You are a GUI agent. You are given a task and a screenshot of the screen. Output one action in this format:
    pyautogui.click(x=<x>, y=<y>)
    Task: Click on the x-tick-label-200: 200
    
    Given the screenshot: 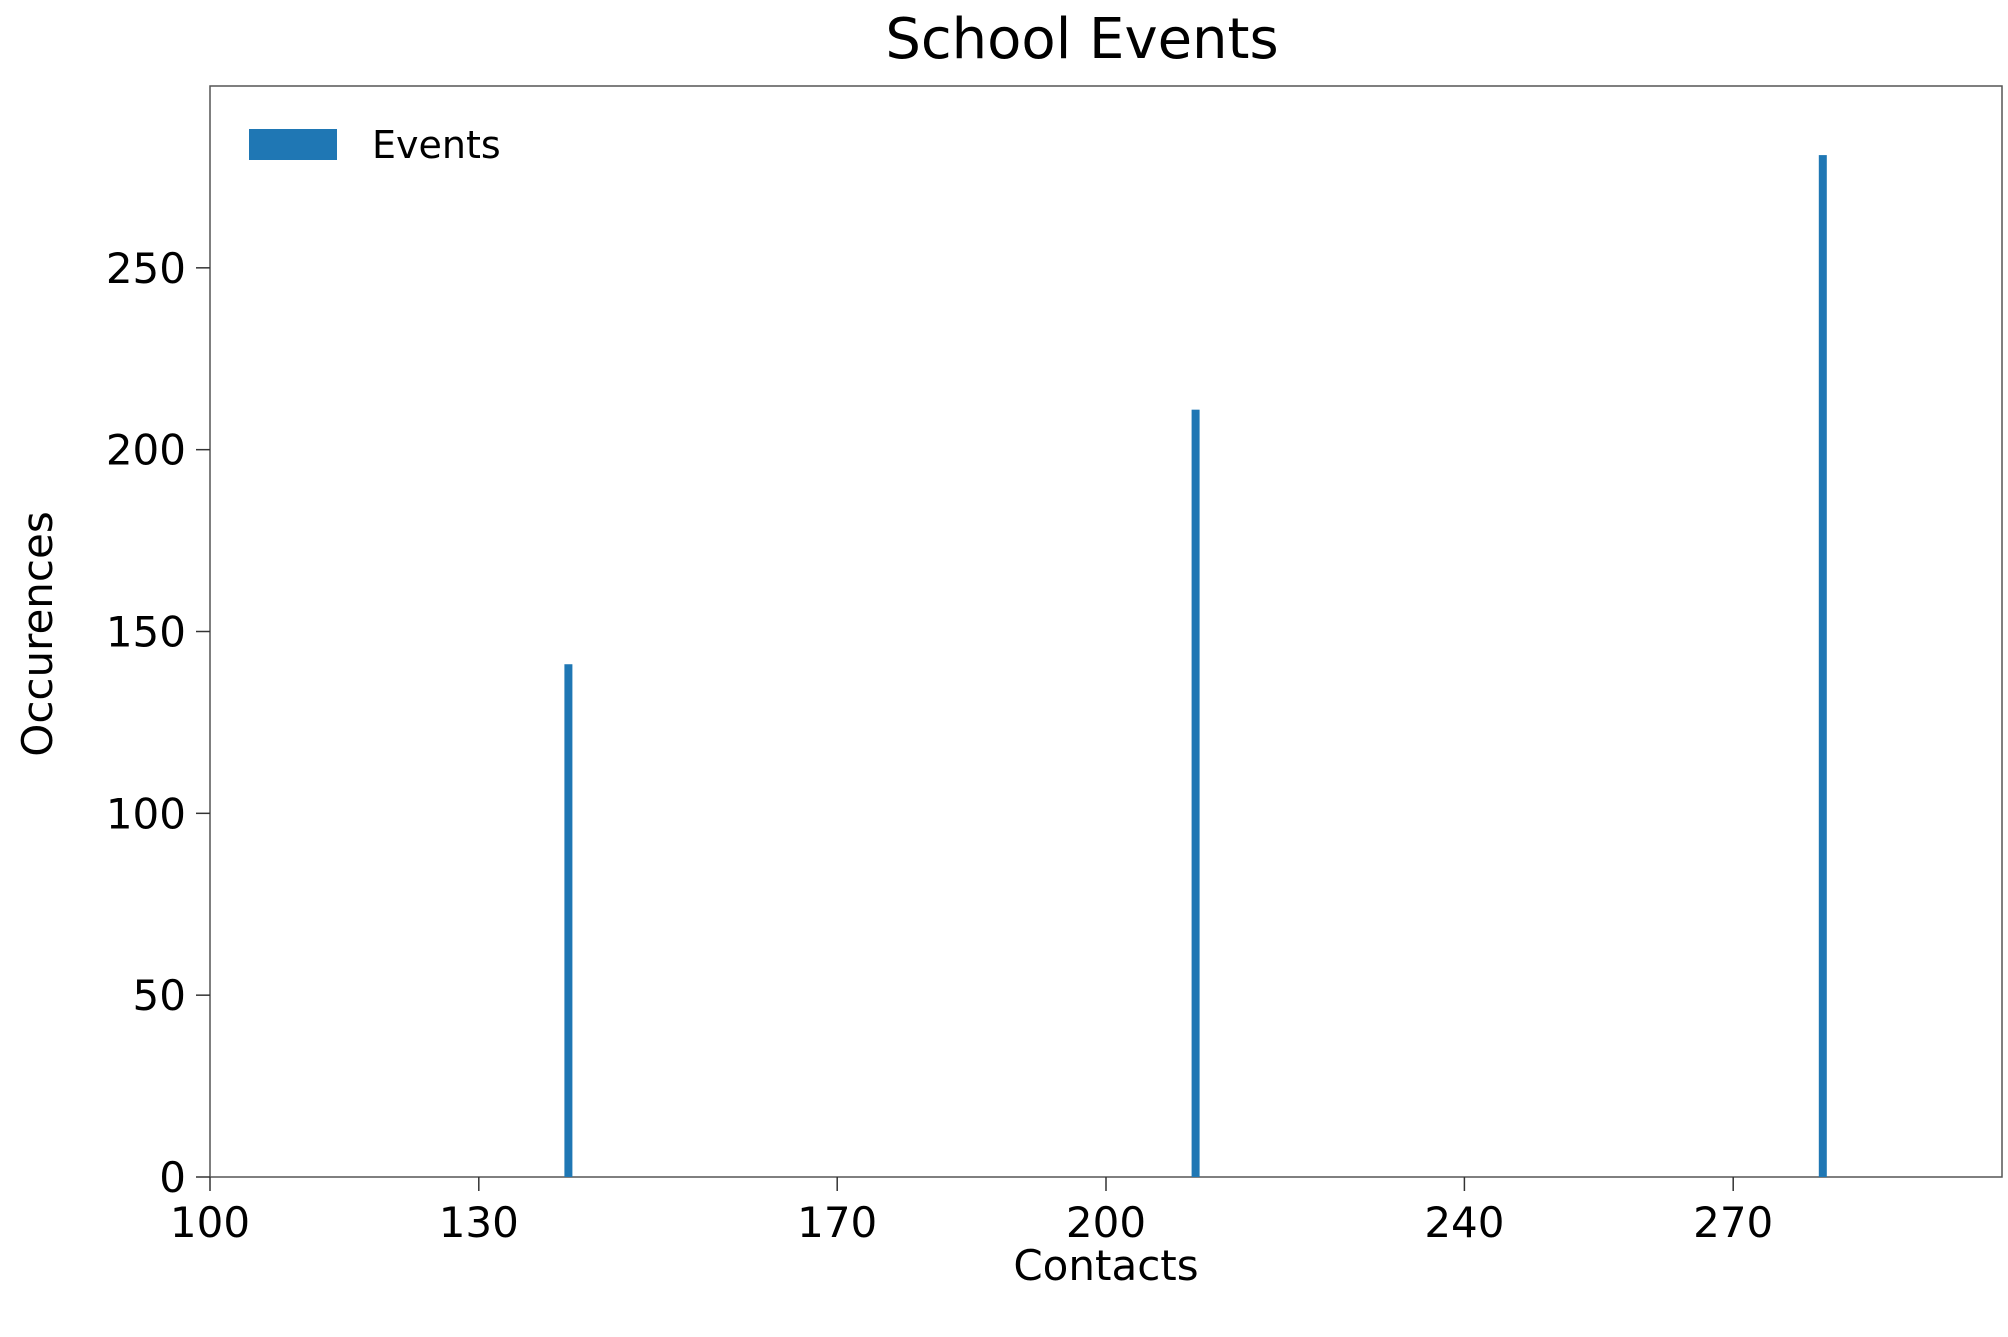 What is the action you would take?
    pyautogui.click(x=1106, y=1222)
    